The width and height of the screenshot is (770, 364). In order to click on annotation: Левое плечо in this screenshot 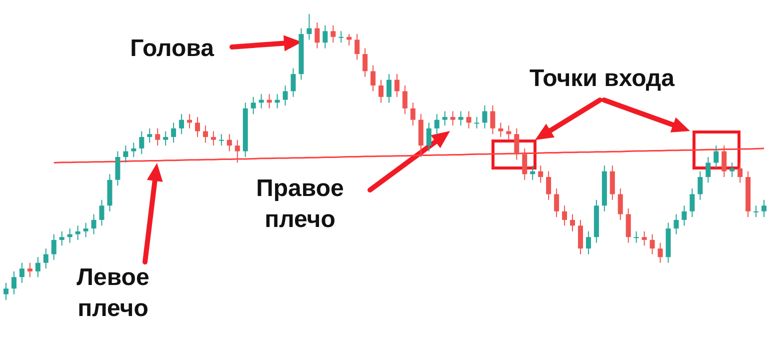, I will do `click(113, 293)`.